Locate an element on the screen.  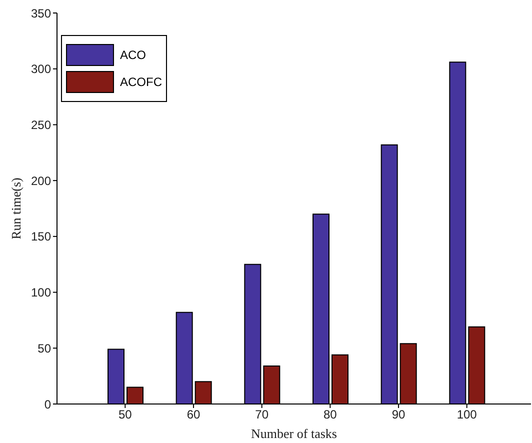
x-tick-label: 100 is located at coordinates (467, 415).